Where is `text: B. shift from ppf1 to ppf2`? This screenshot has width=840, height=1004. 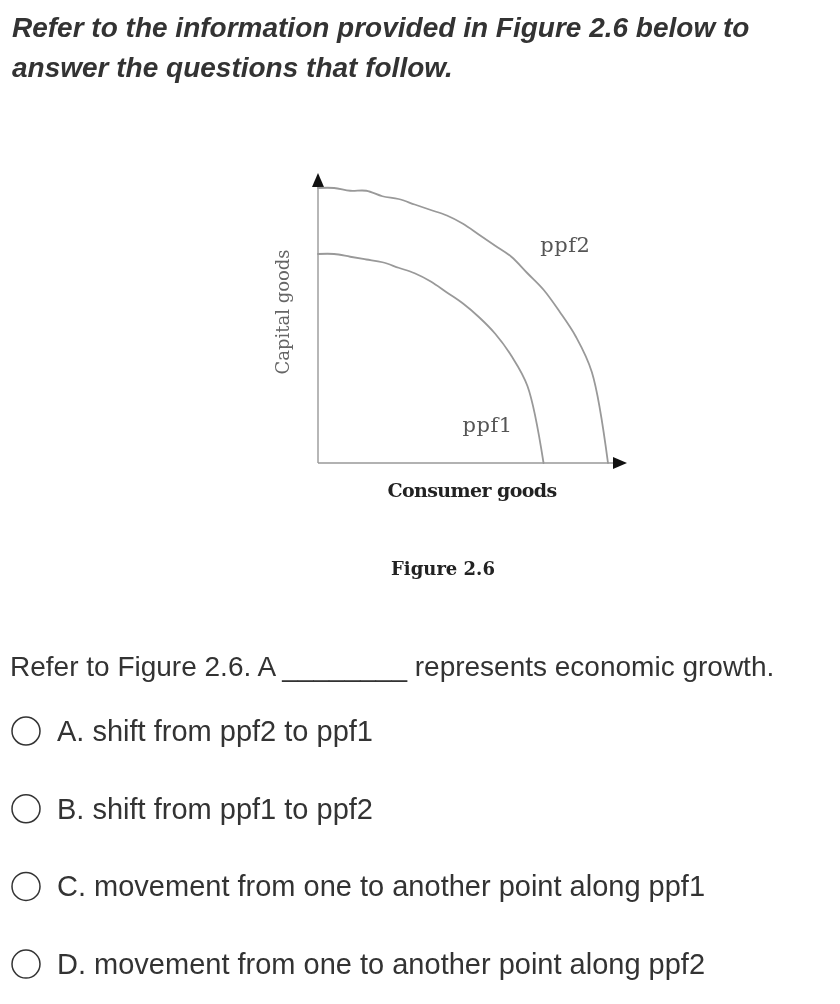 text: B. shift from ppf1 to ppf2 is located at coordinates (215, 808).